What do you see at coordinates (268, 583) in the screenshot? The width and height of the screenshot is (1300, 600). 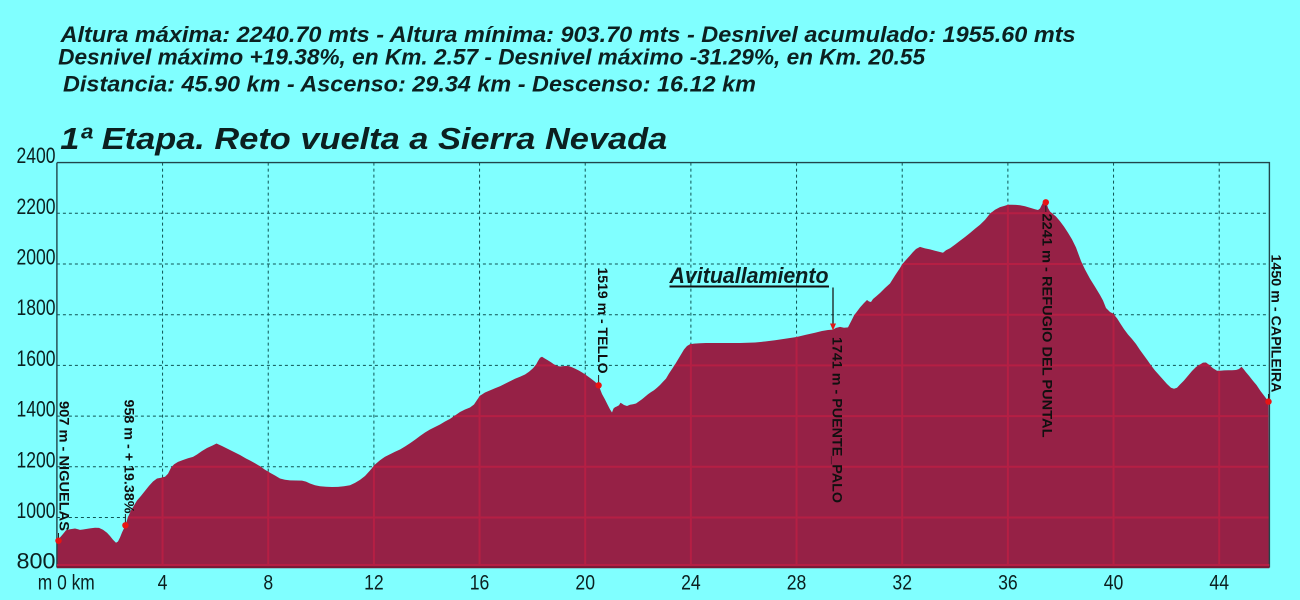 I see `svg-text: 8` at bounding box center [268, 583].